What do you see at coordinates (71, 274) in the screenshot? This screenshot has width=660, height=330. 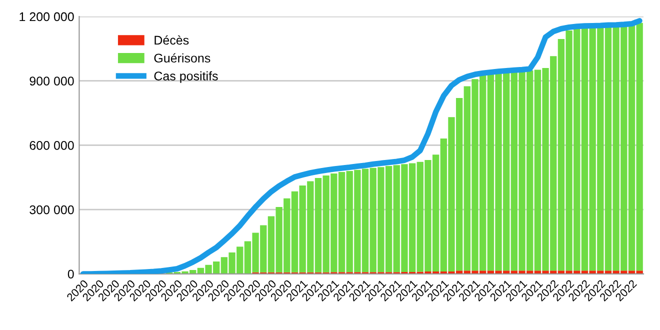 I see `y-tick-label: 0` at bounding box center [71, 274].